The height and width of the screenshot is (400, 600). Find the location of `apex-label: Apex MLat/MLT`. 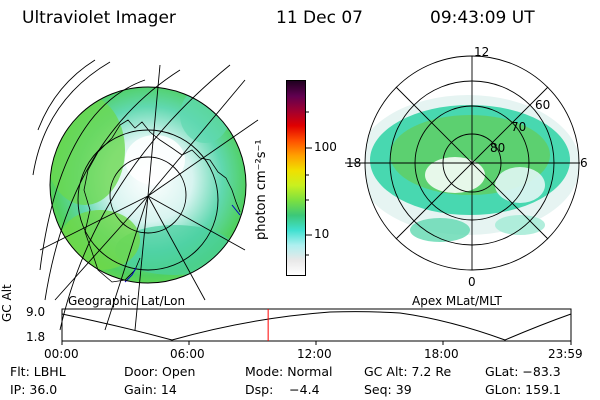

apex-label: Apex MLat/MLT is located at coordinates (457, 301).